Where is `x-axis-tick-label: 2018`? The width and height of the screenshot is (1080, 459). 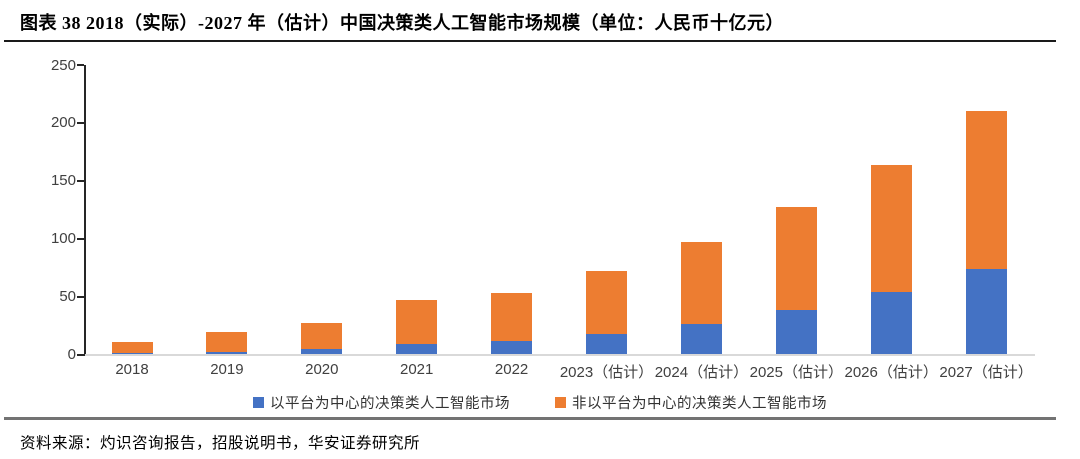 x-axis-tick-label: 2018 is located at coordinates (132, 369).